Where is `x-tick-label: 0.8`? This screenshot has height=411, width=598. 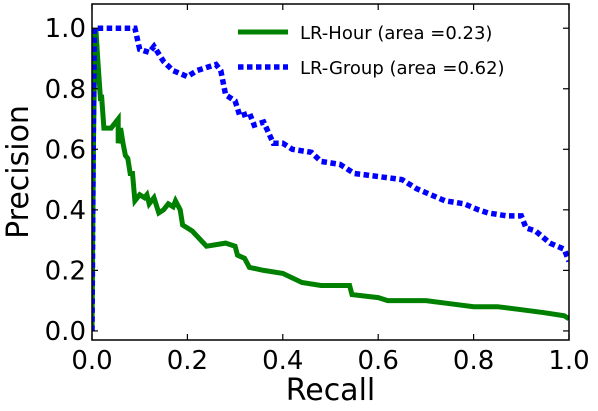 x-tick-label: 0.8 is located at coordinates (473, 361).